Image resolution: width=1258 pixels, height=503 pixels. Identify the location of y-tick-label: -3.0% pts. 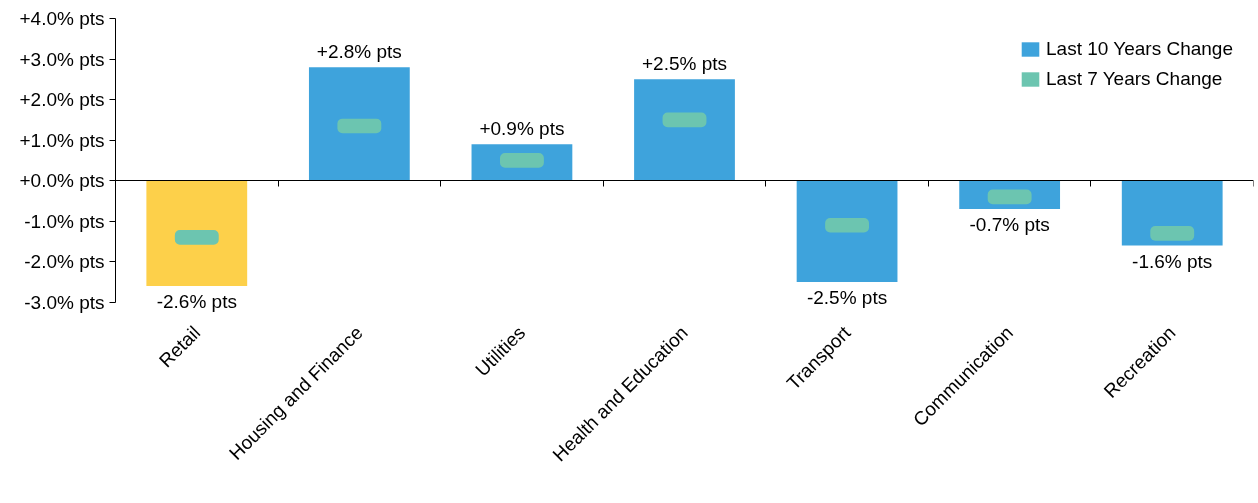
(64, 302).